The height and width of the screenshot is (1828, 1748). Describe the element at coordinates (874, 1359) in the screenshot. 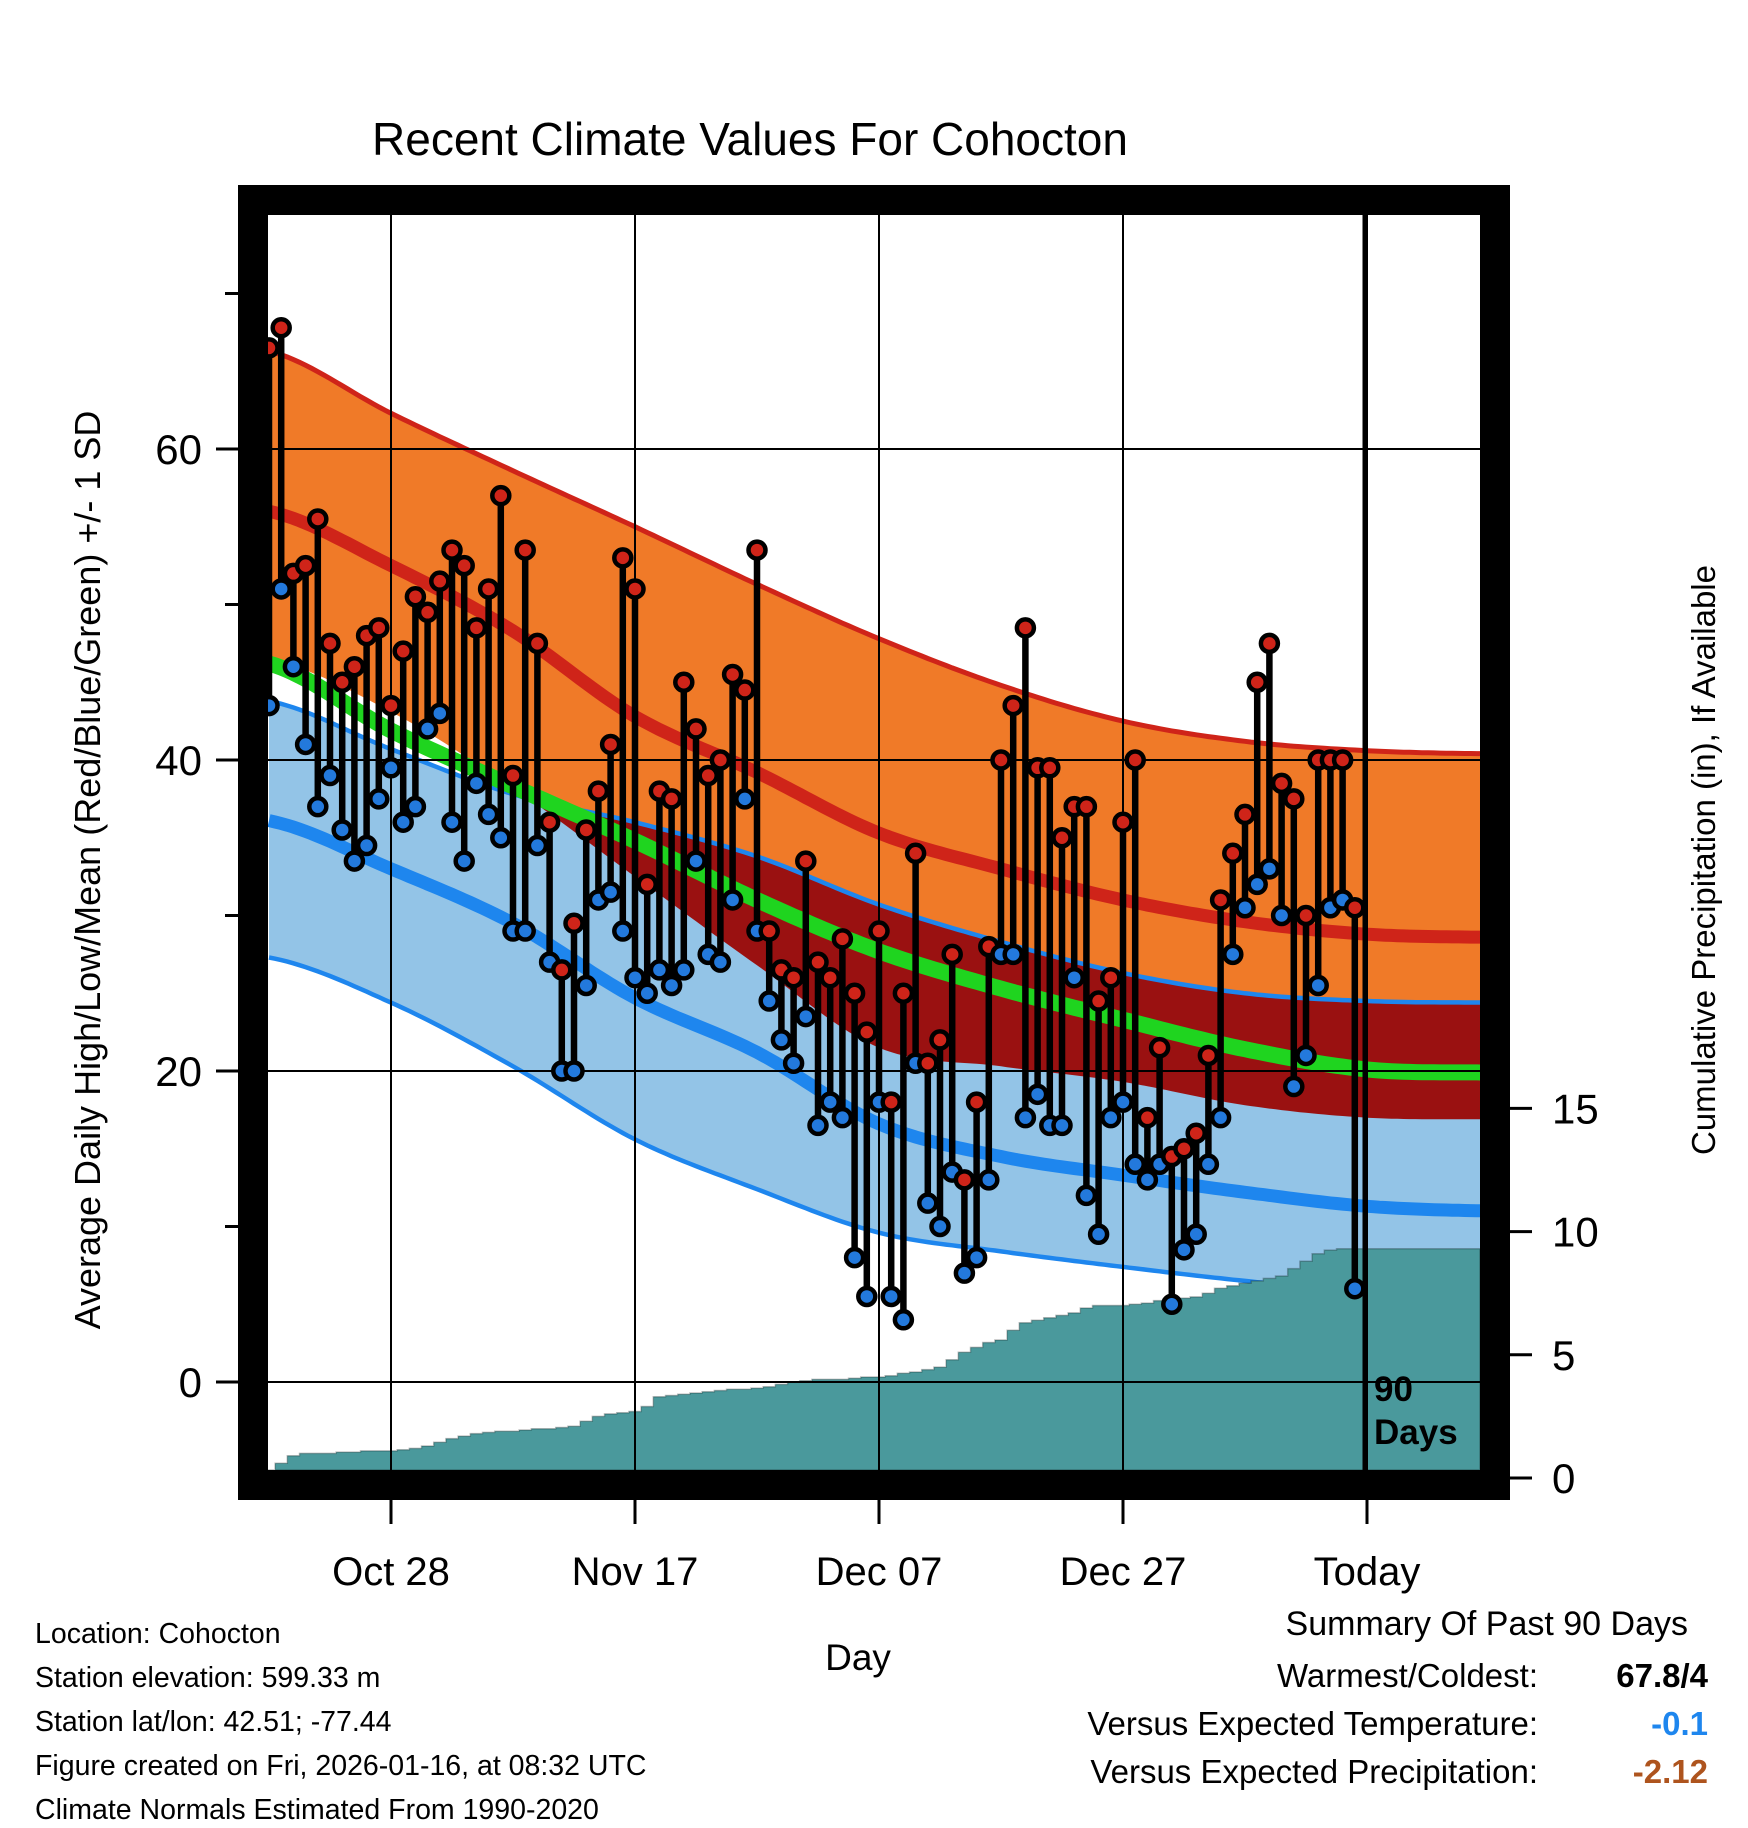

I see `precip-area` at that location.